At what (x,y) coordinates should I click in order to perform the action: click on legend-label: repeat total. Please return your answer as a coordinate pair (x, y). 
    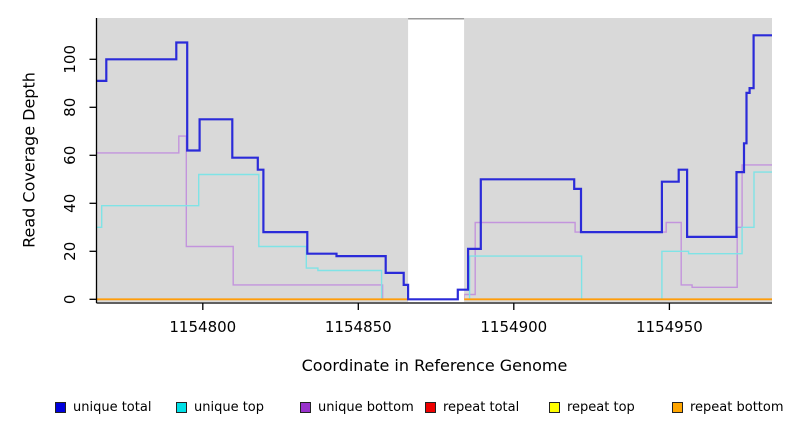
    Looking at the image, I should click on (481, 407).